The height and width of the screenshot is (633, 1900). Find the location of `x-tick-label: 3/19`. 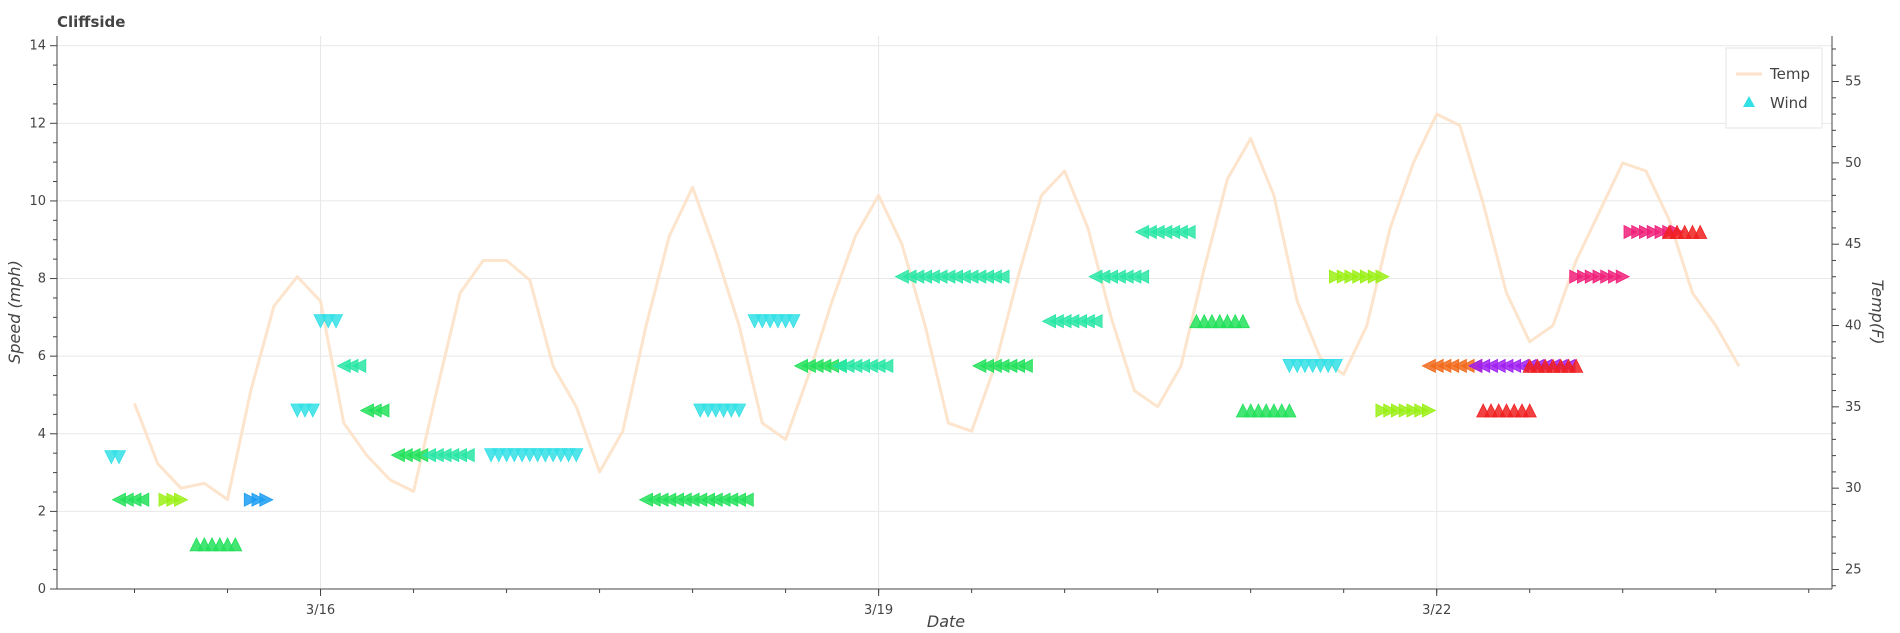

x-tick-label: 3/19 is located at coordinates (878, 610).